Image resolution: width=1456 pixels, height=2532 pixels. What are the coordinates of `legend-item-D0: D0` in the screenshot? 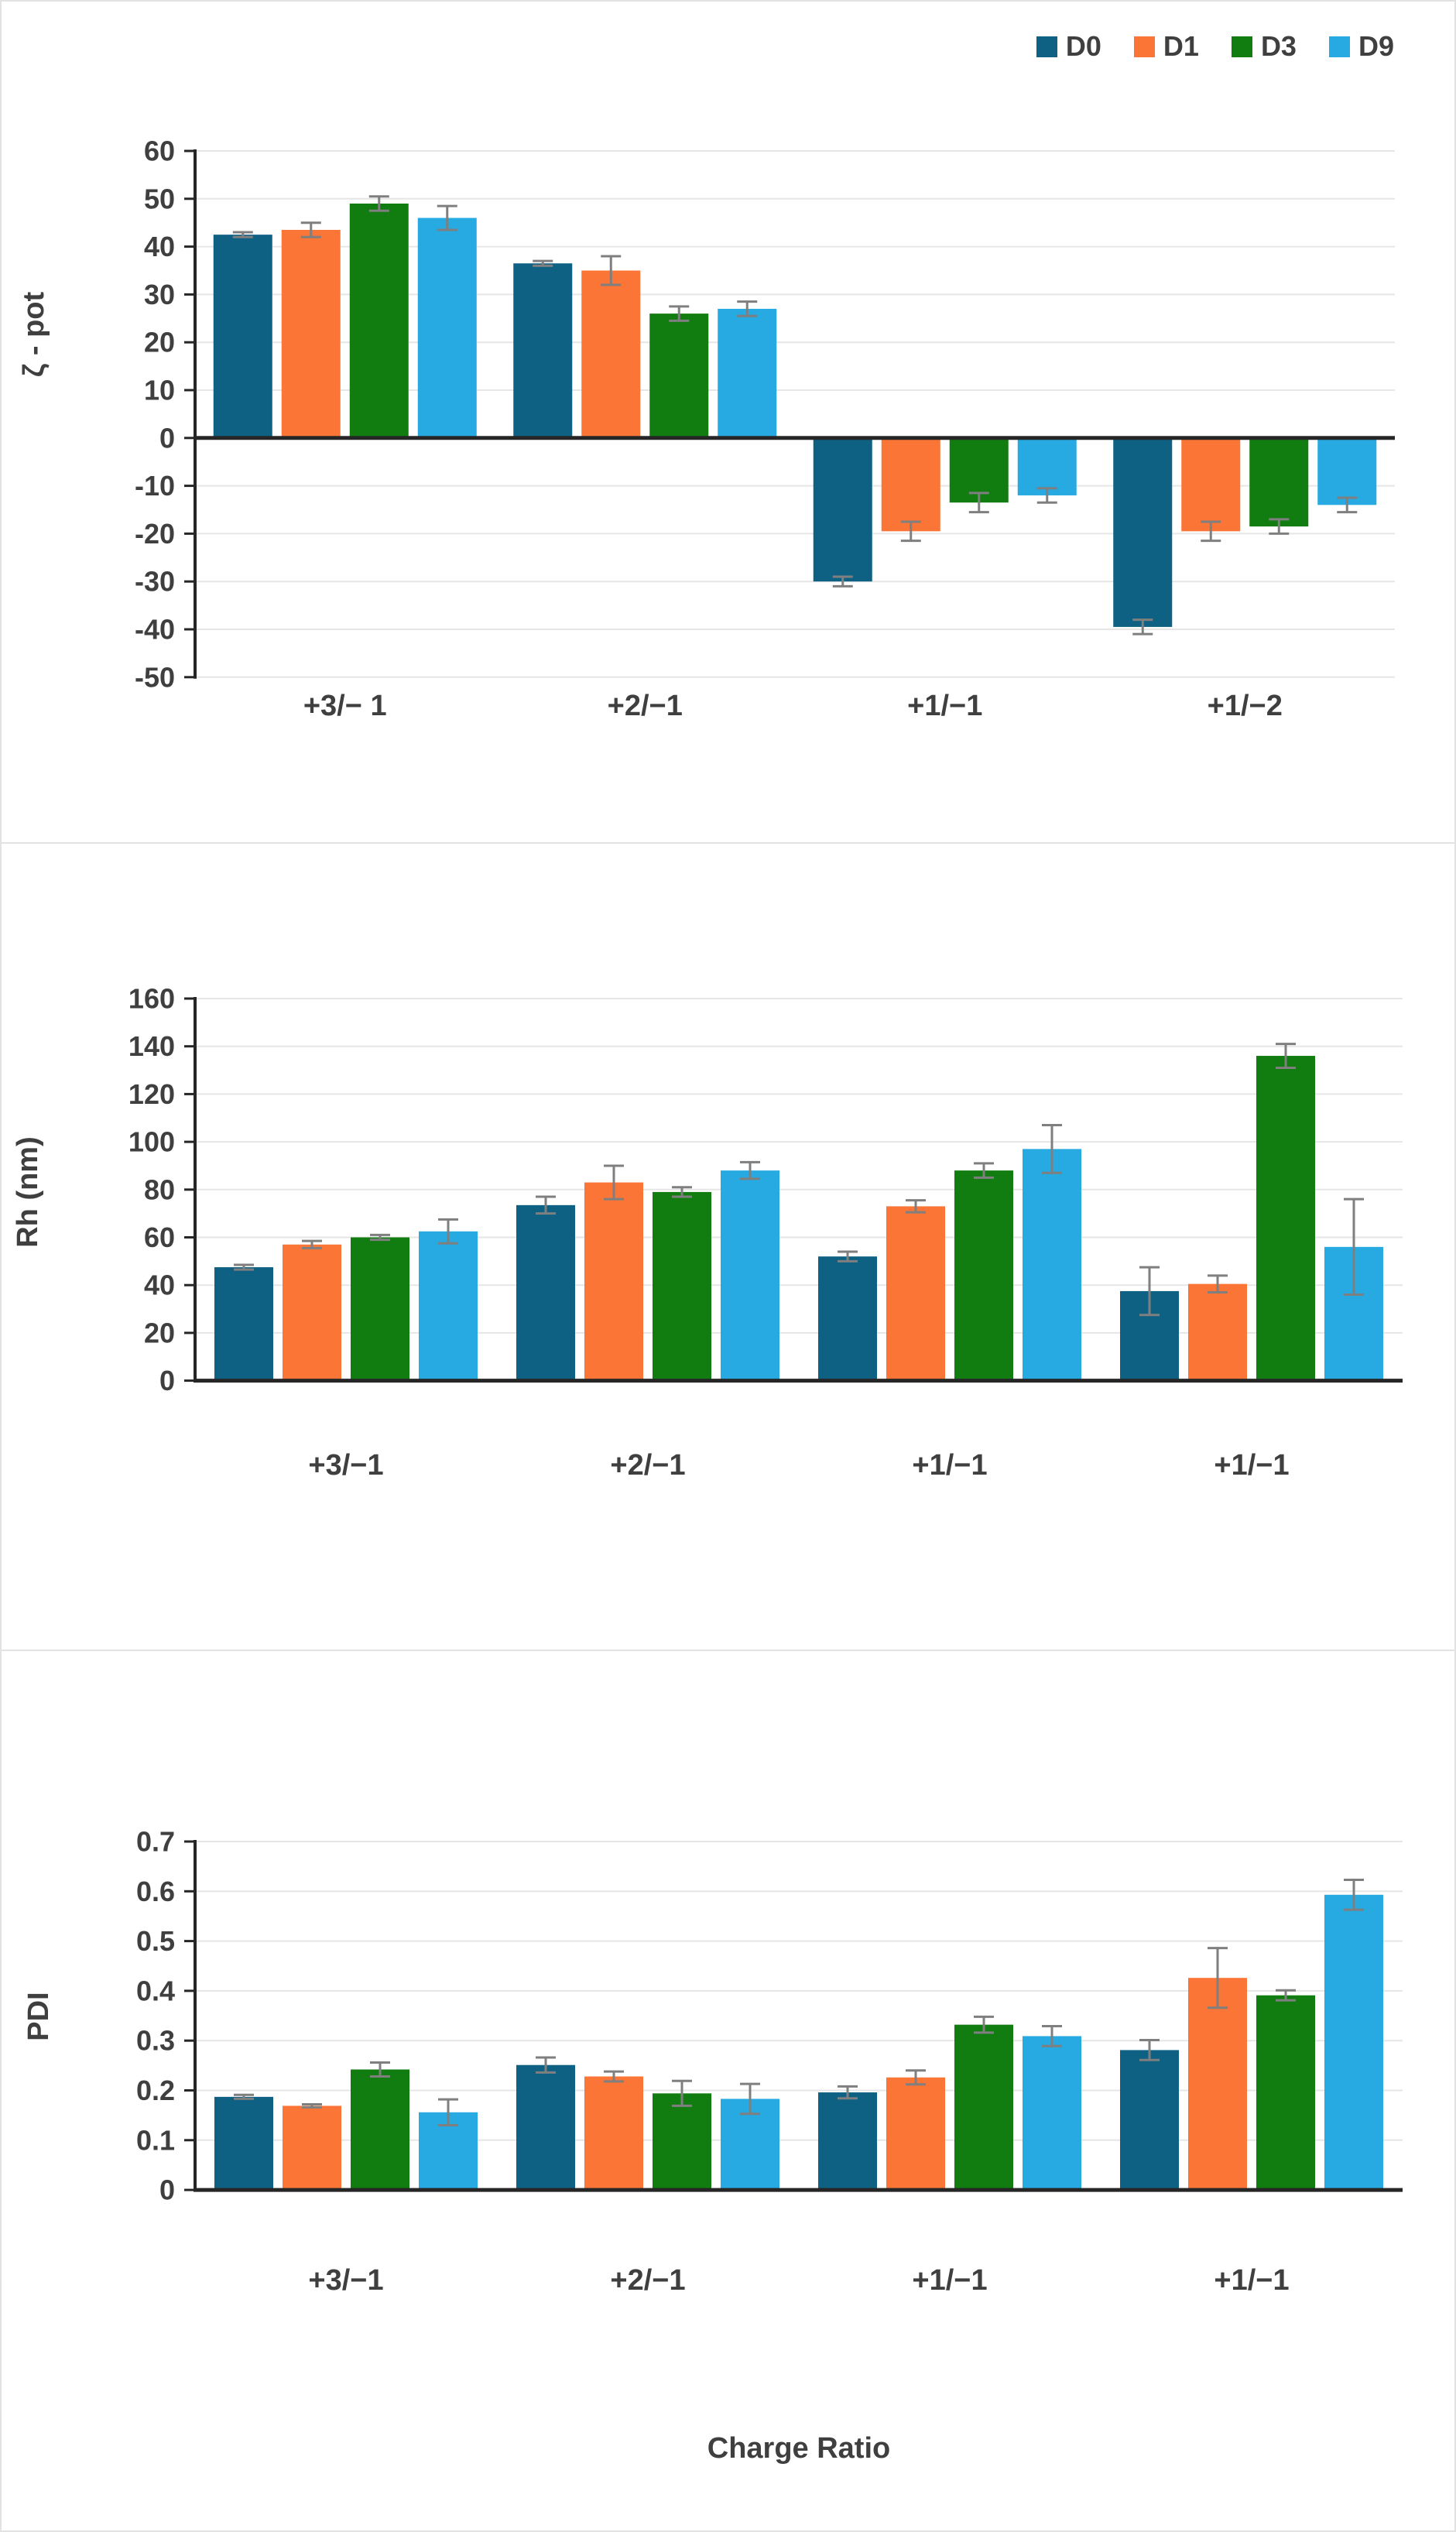 It's located at (1068, 47).